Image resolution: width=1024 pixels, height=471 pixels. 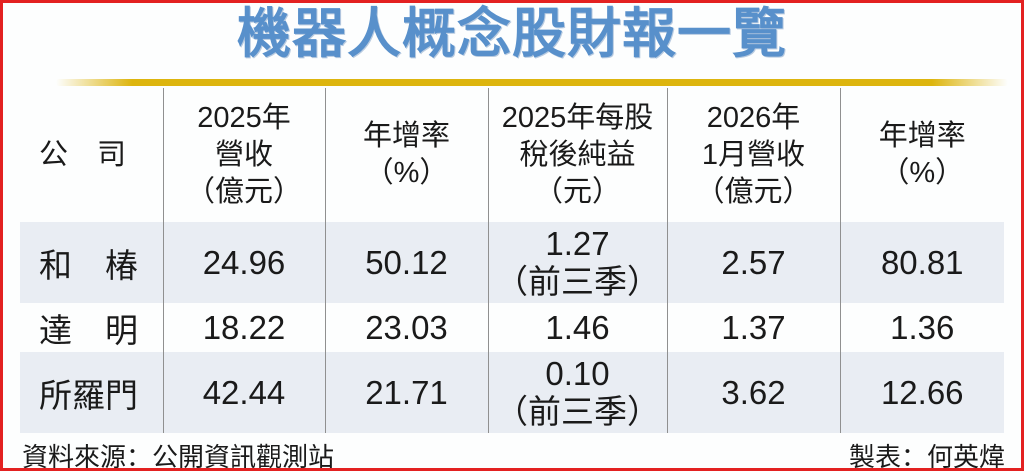 I want to click on gold-divider-line, so click(x=532, y=82).